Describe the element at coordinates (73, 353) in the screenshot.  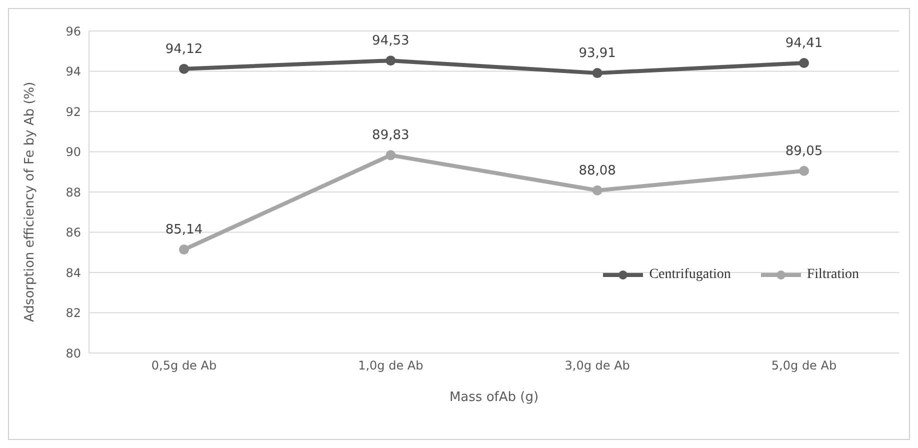
I see `y-tick-label: 80` at that location.